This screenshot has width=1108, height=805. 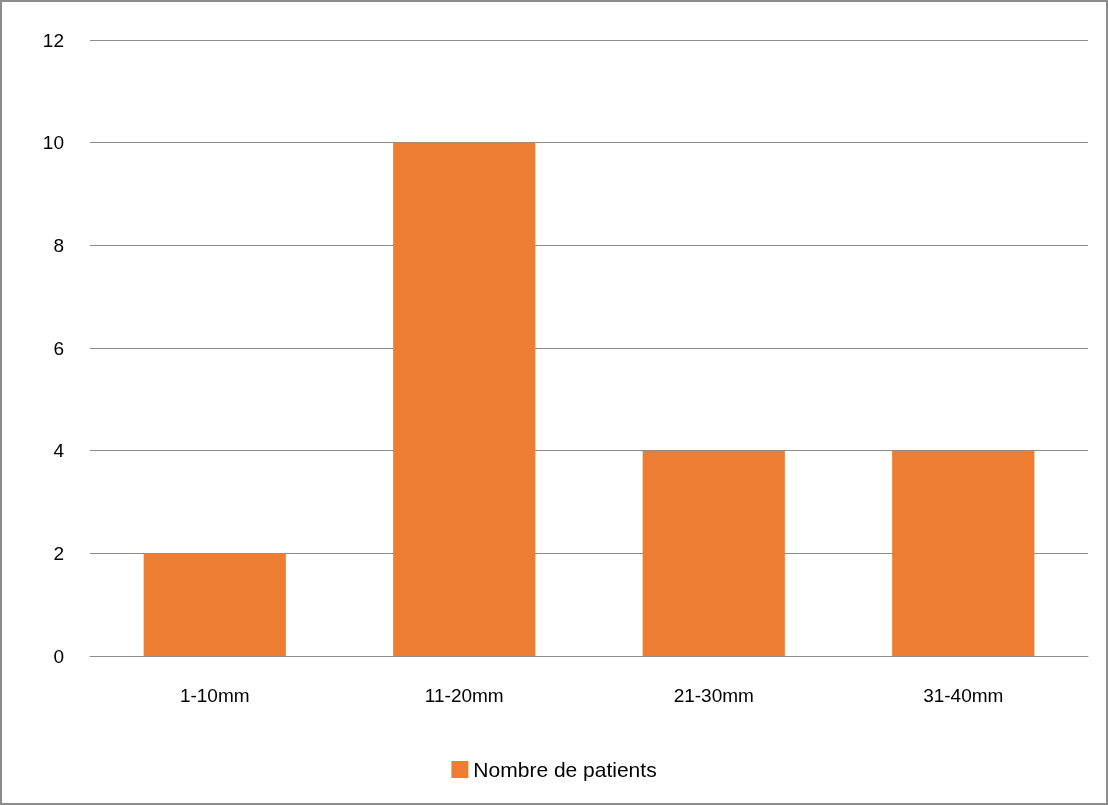 I want to click on y-tick-label: 8, so click(x=58, y=245).